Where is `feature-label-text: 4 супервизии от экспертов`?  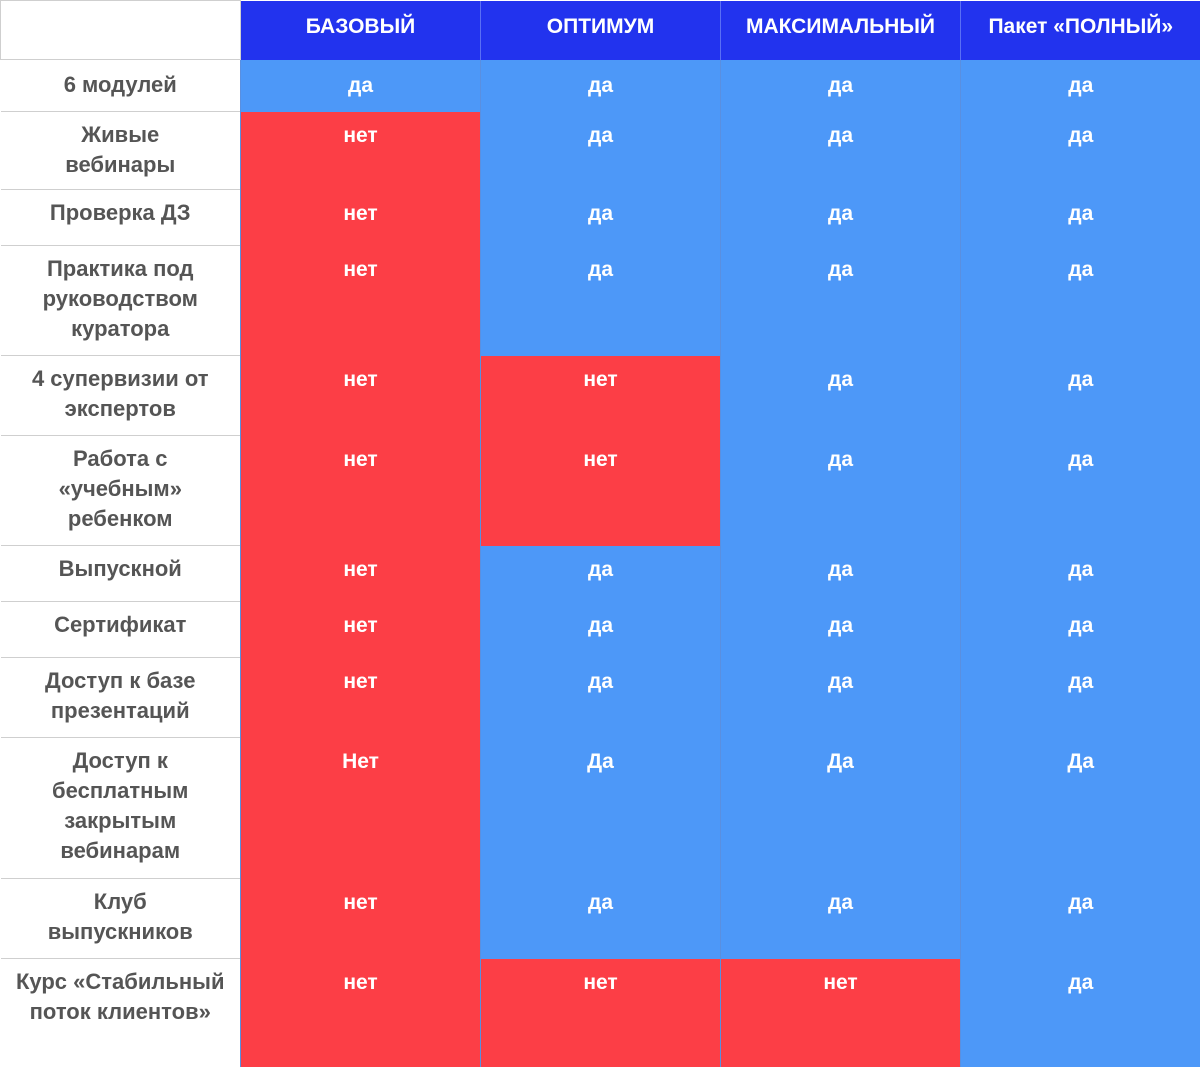
feature-label-text: 4 супервизии от экспертов is located at coordinates (120, 394).